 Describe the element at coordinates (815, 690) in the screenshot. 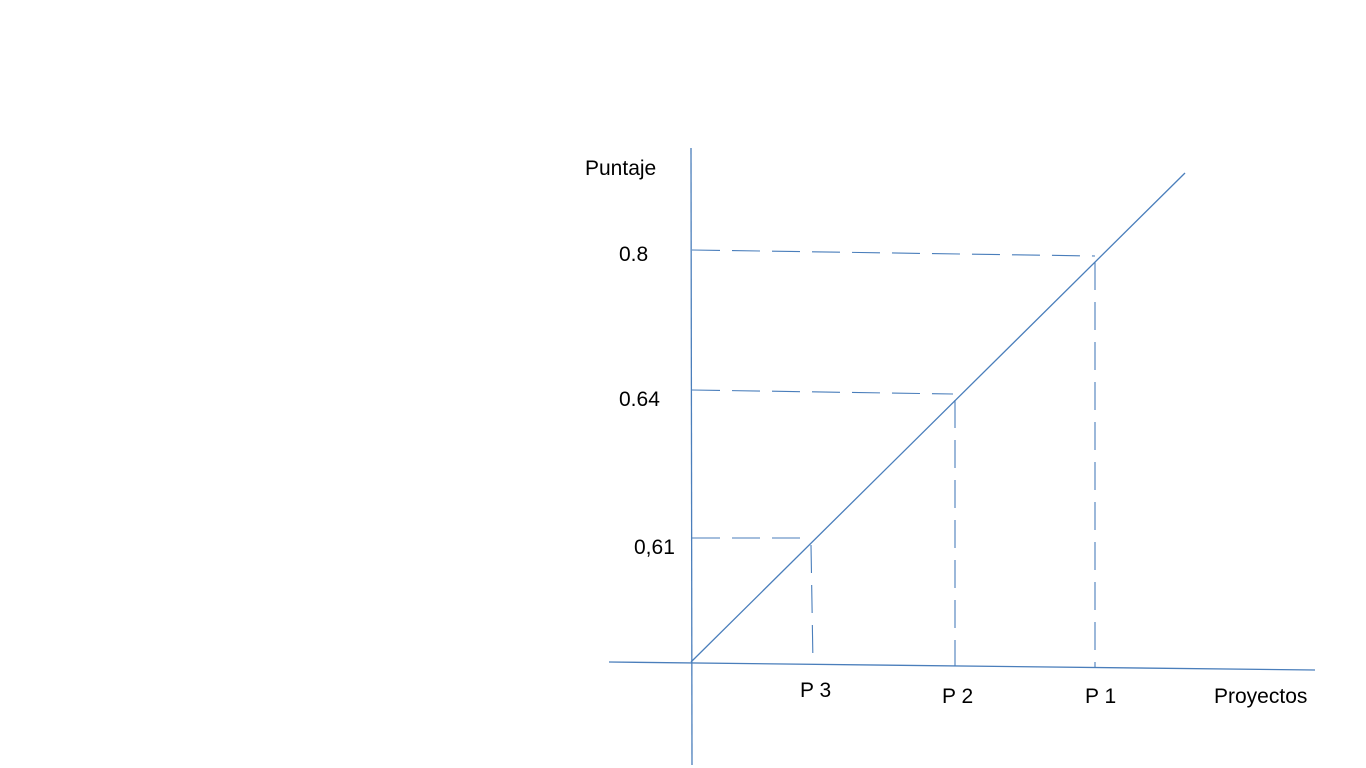

I see `project-label-p3: P 3` at that location.